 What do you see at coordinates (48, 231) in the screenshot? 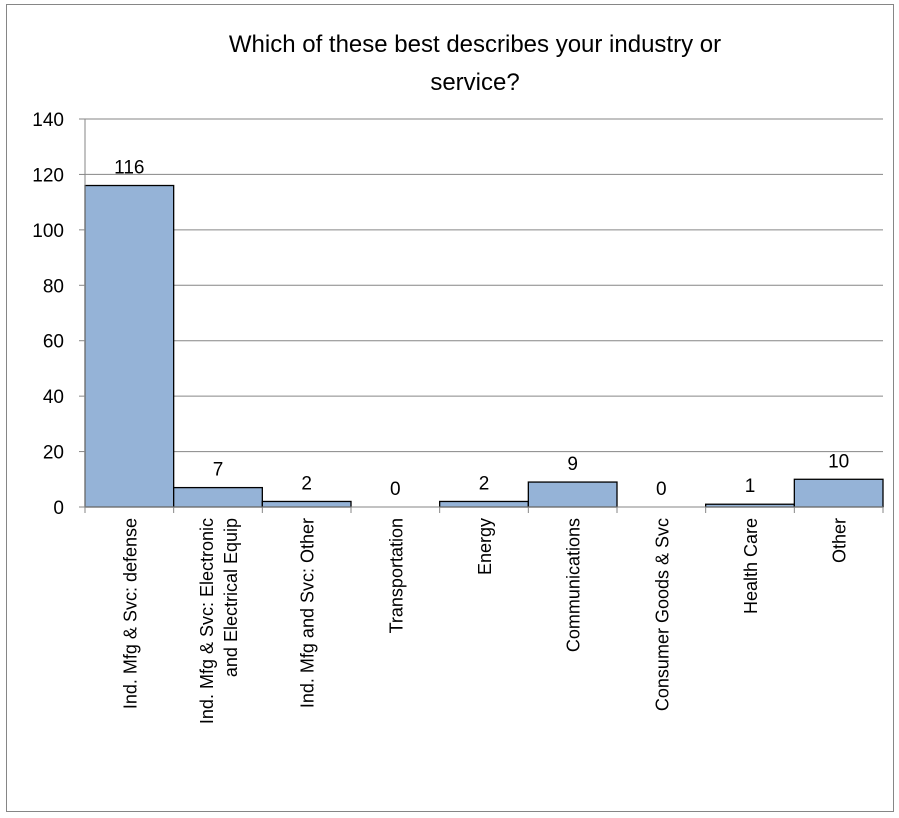
I see `y-tick-label-100: 100` at bounding box center [48, 231].